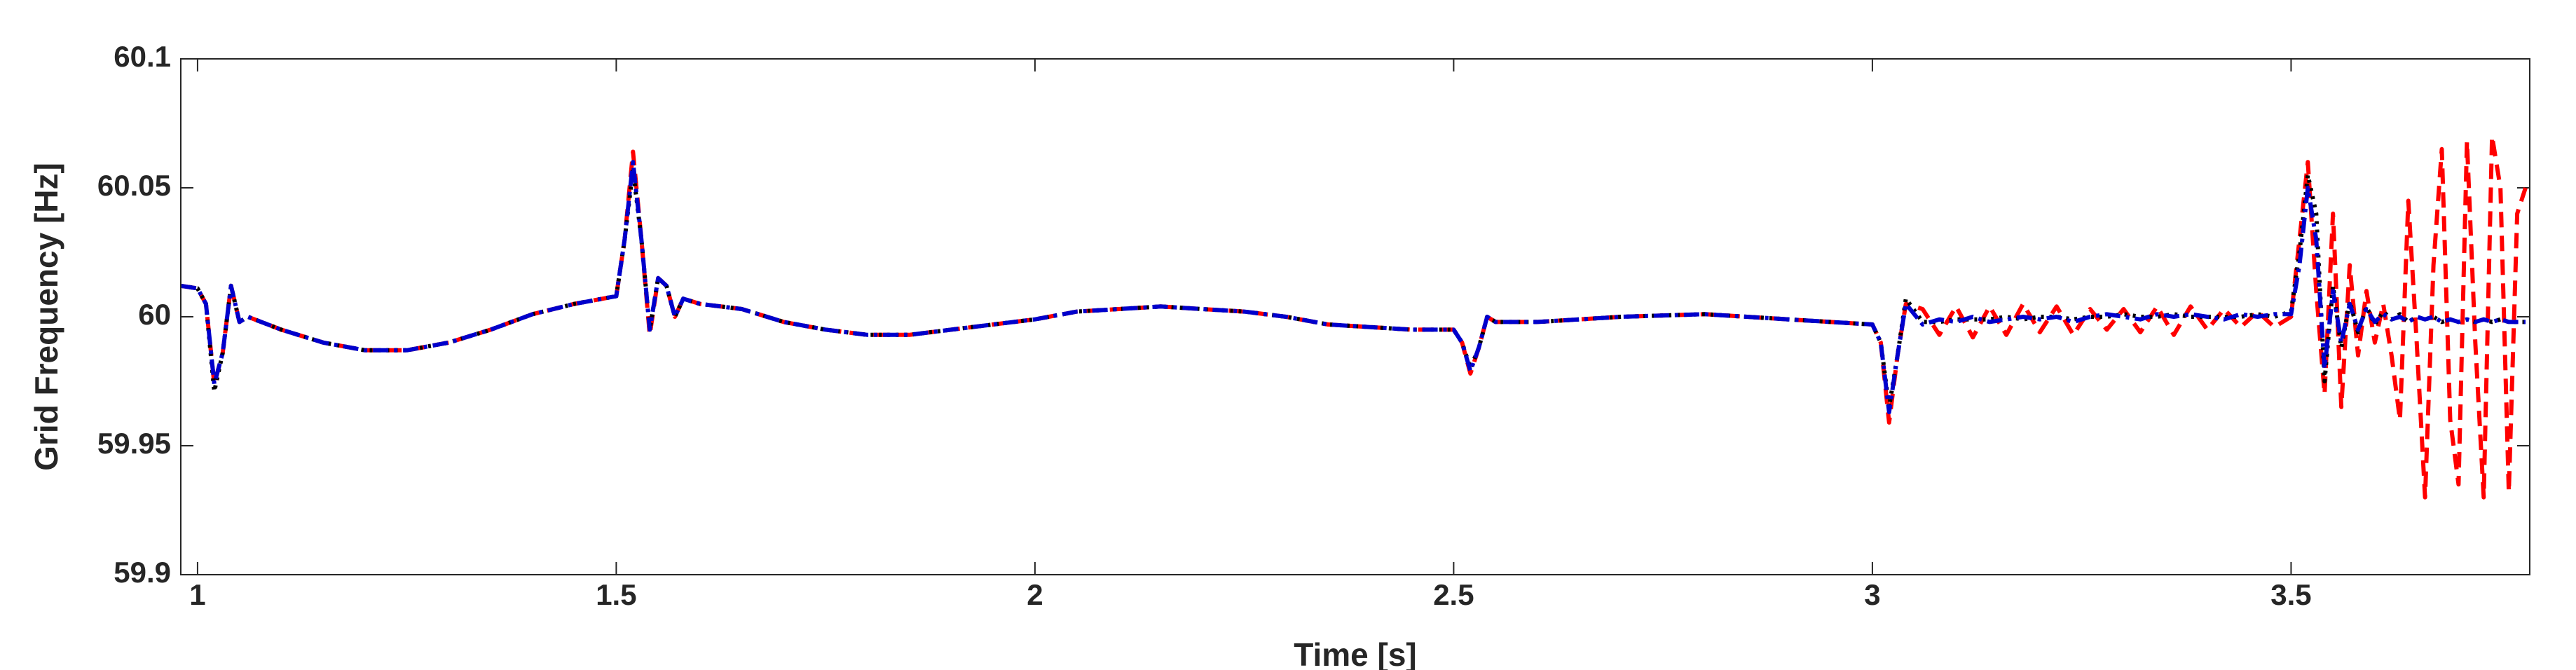 This screenshot has height=670, width=2576. I want to click on y-tick-label: 59.9, so click(143, 572).